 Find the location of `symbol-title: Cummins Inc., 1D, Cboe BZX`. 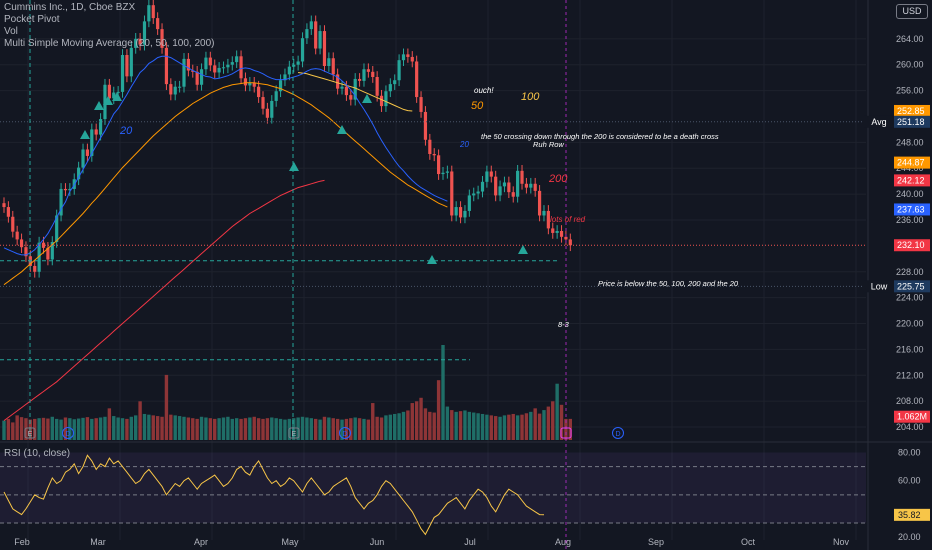

symbol-title: Cummins Inc., 1D, Cboe BZX is located at coordinates (70, 7).